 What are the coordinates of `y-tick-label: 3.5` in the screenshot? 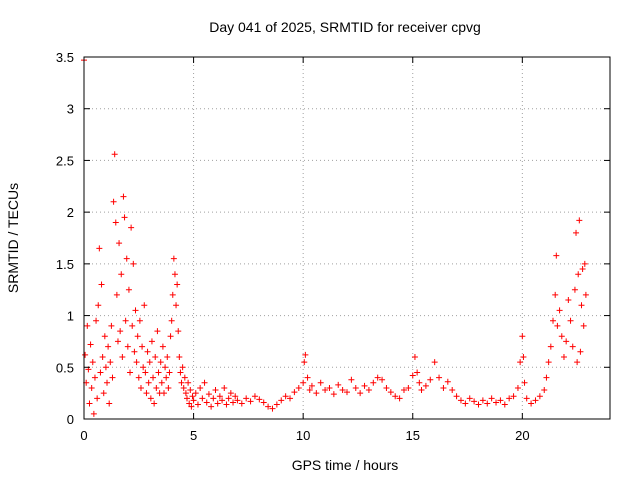 It's located at (65, 57).